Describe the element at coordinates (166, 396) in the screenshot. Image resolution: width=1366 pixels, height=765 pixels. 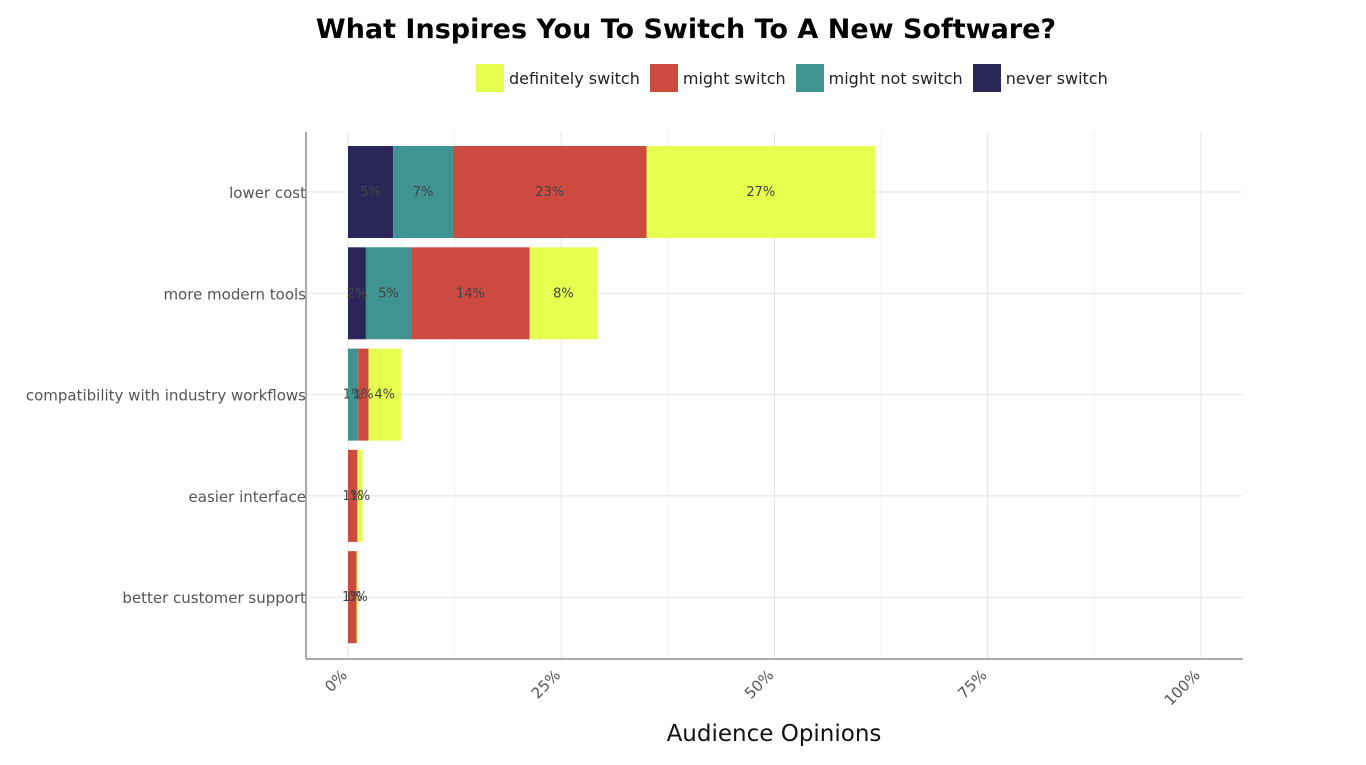
I see `y-tick-label: compatibility with industry workflows` at that location.